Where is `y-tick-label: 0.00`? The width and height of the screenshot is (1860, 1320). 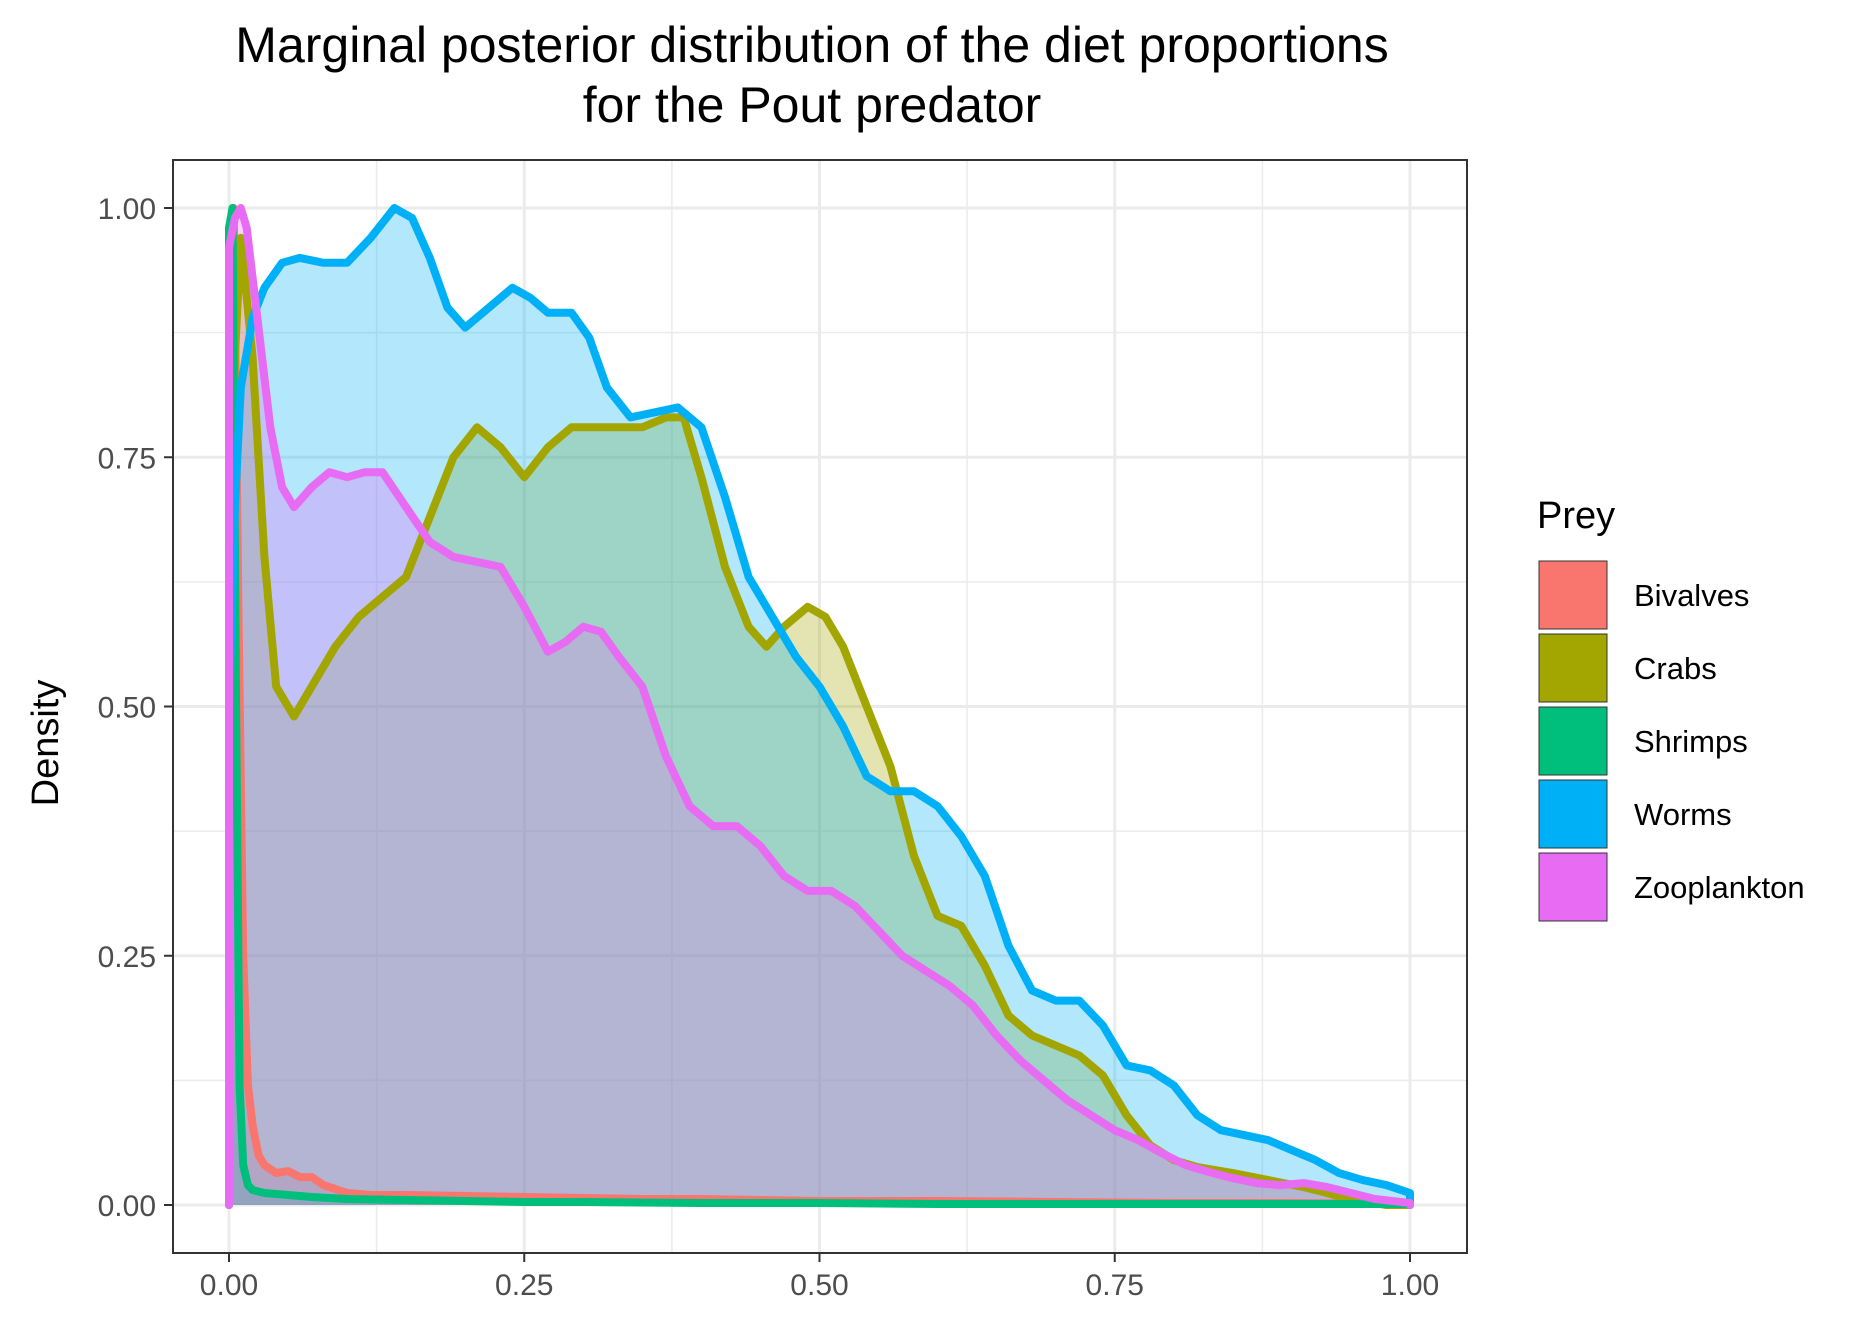 y-tick-label: 0.00 is located at coordinates (127, 1206).